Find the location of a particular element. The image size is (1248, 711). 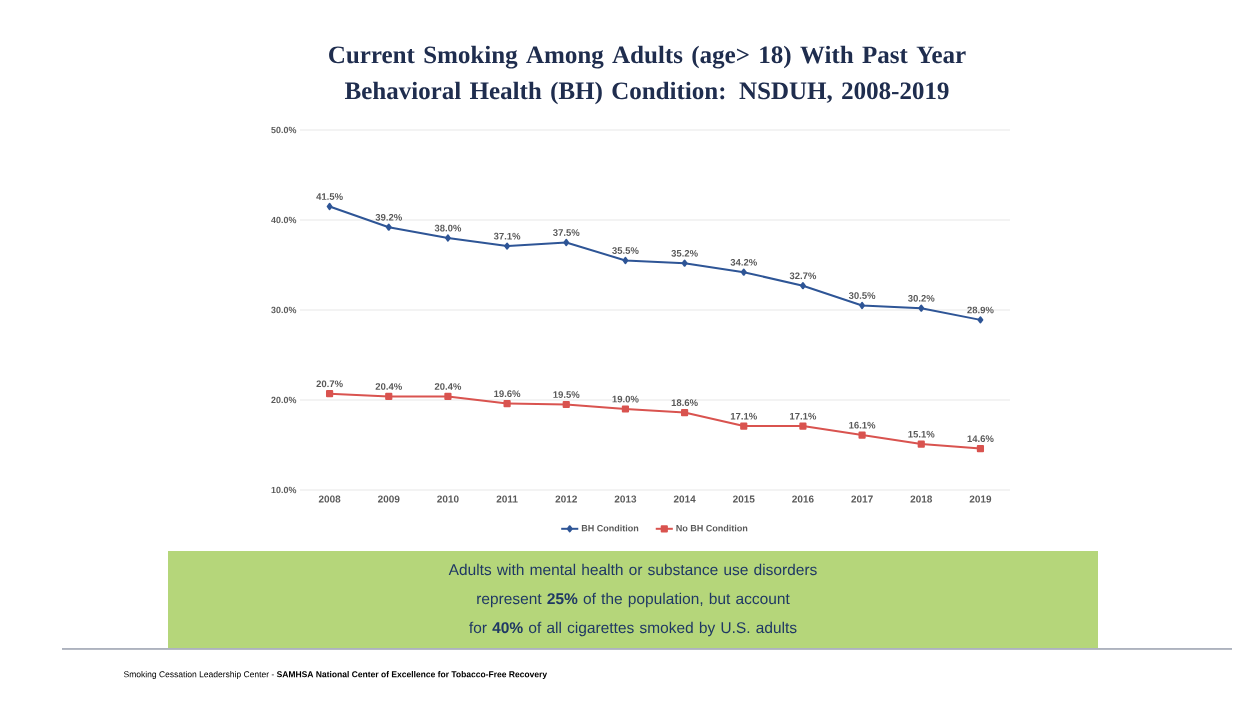

y-tick-label: 50.0% is located at coordinates (284, 130).